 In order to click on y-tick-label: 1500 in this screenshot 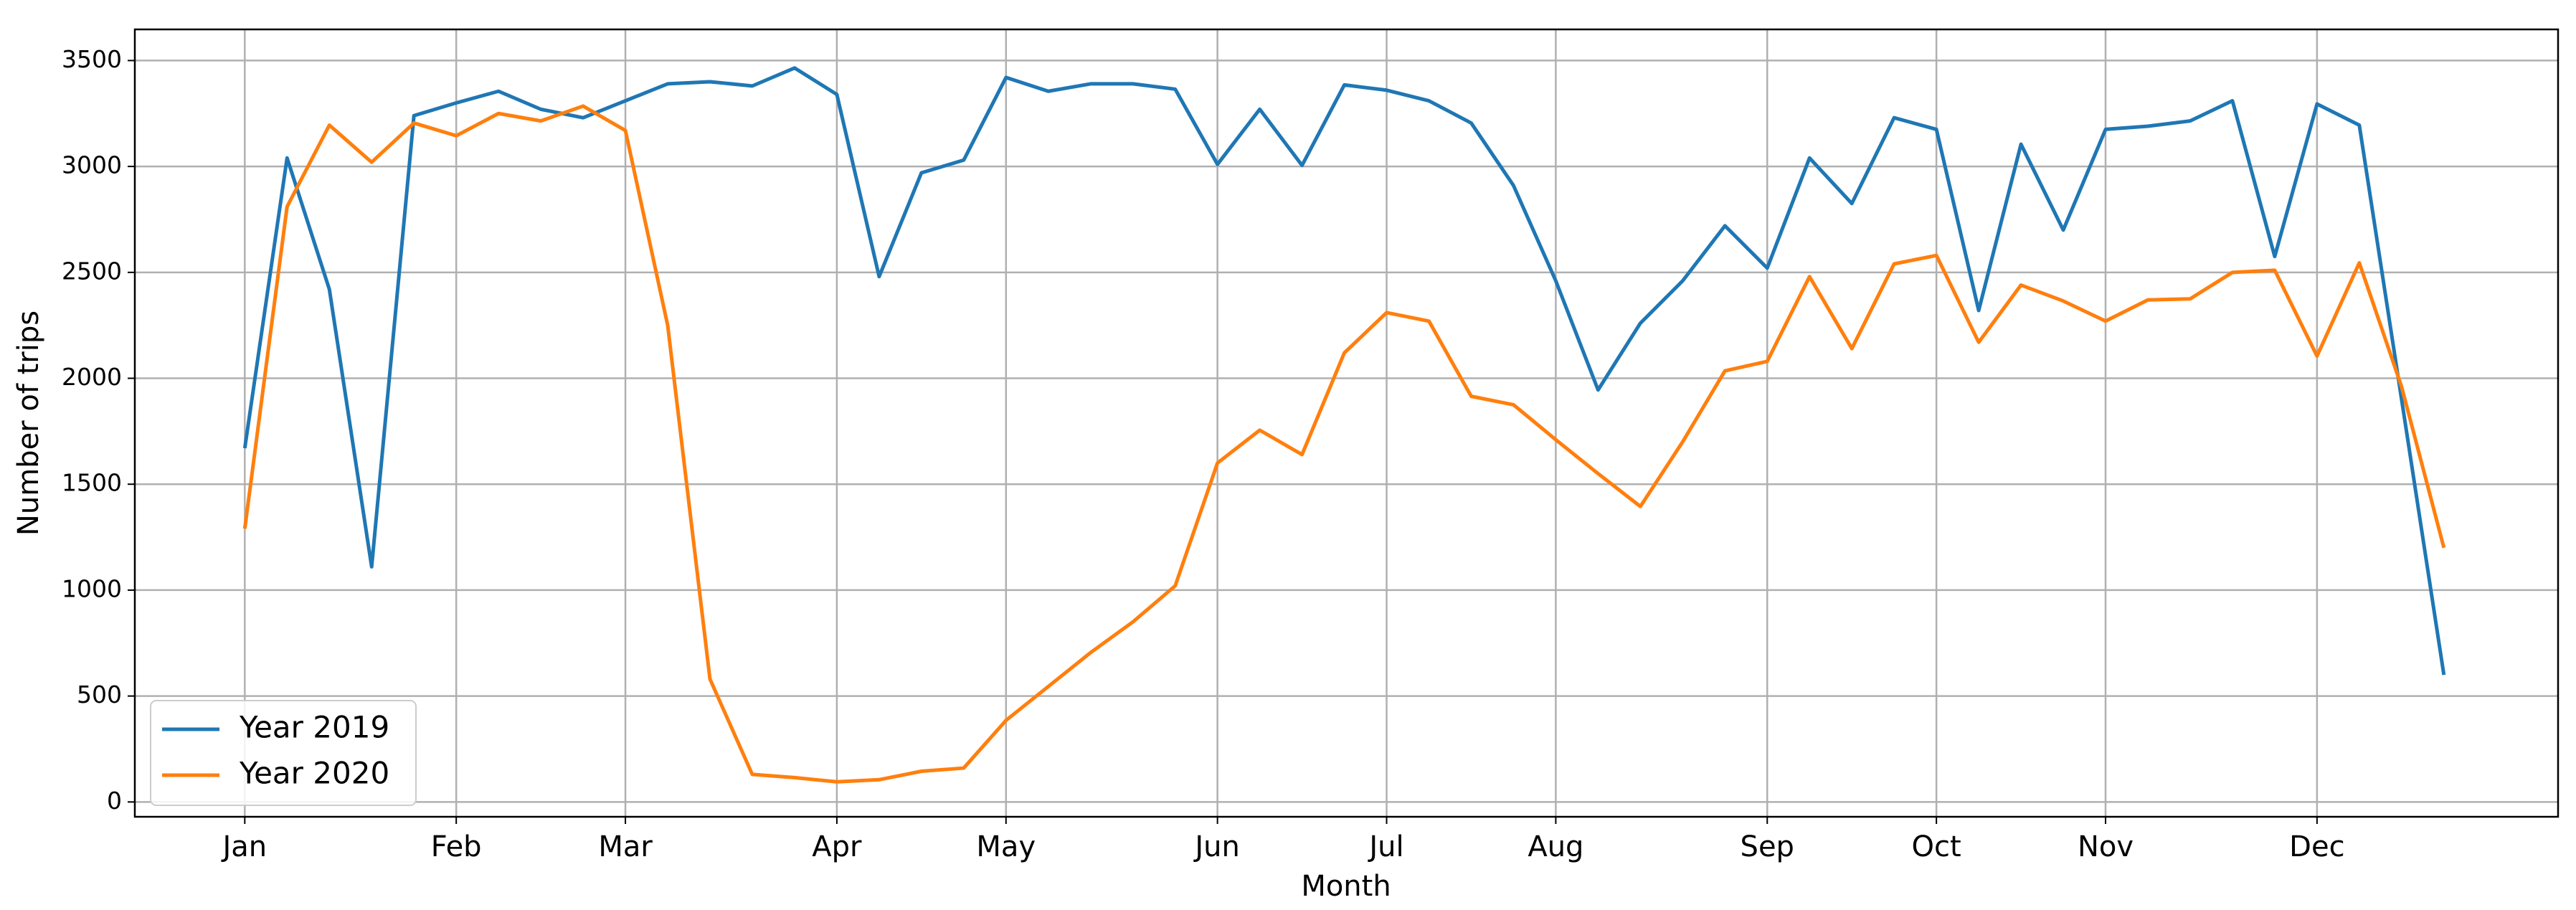, I will do `click(92, 483)`.